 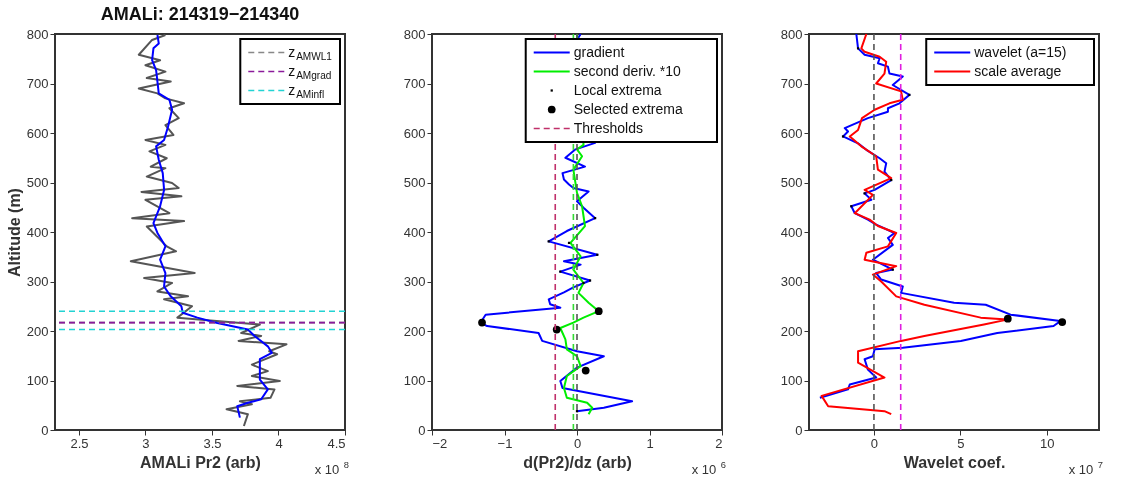 What do you see at coordinates (719, 443) in the screenshot?
I see `x-tick-label: 2` at bounding box center [719, 443].